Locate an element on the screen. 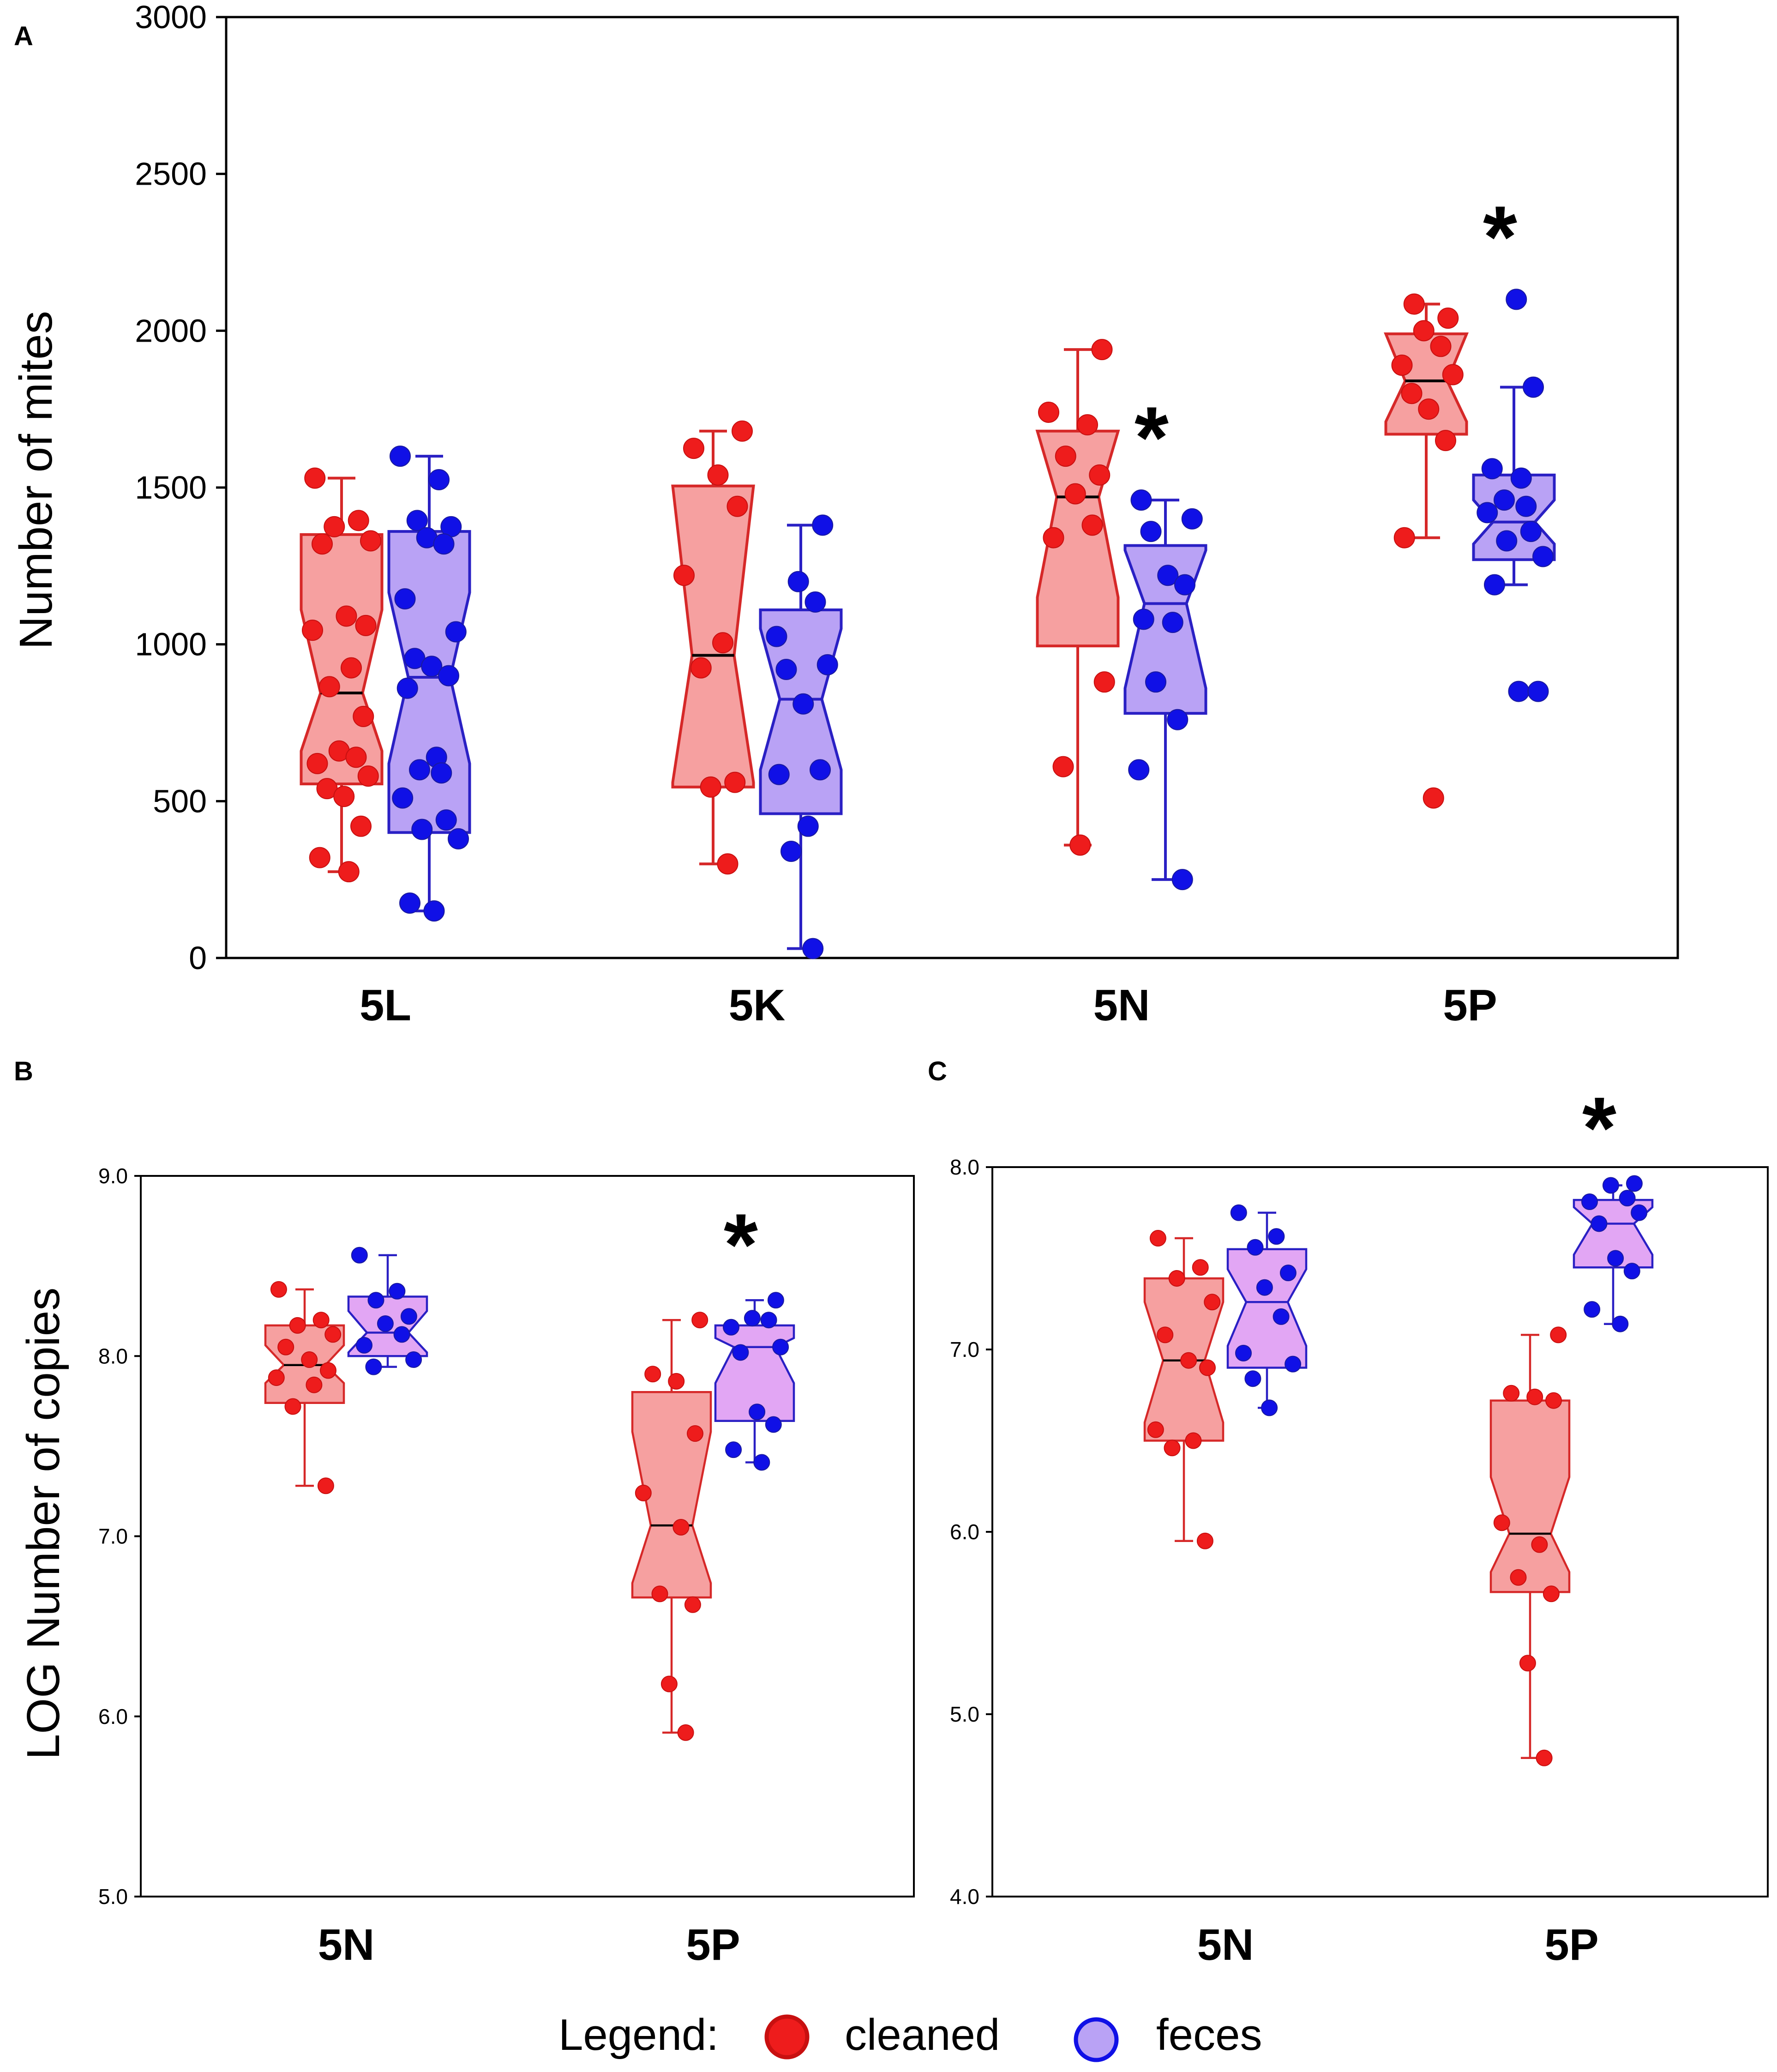 Image resolution: width=1777 pixels, height=2072 pixels. panel-c-y-tick-label: 4.0 is located at coordinates (965, 1897).